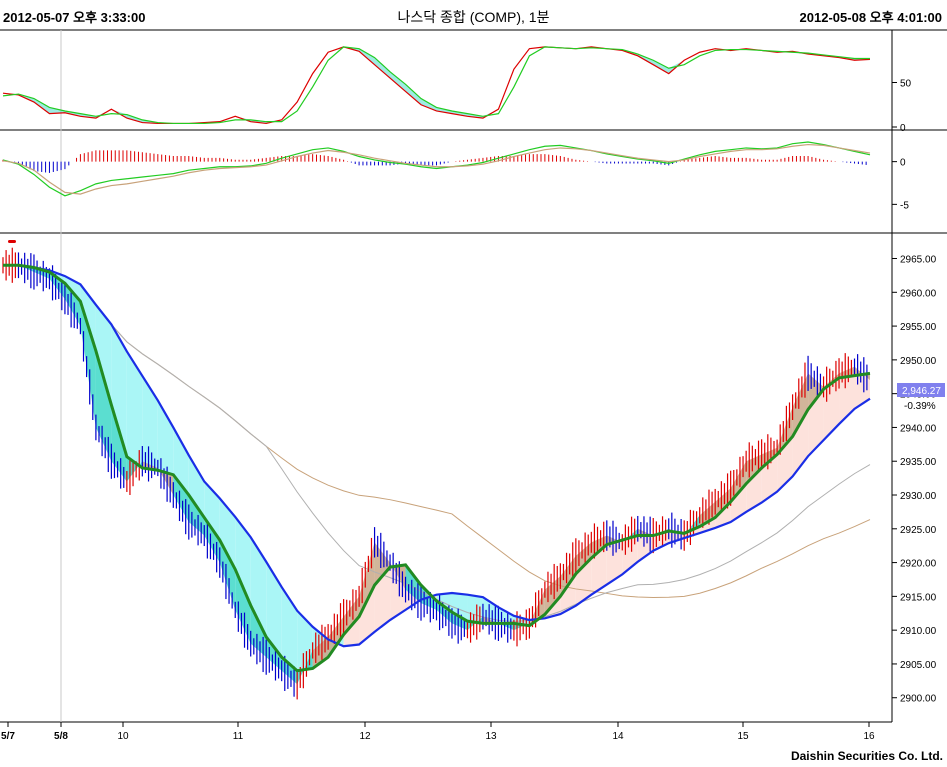  I want to click on price-tick-label: 2915.00, so click(918, 597).